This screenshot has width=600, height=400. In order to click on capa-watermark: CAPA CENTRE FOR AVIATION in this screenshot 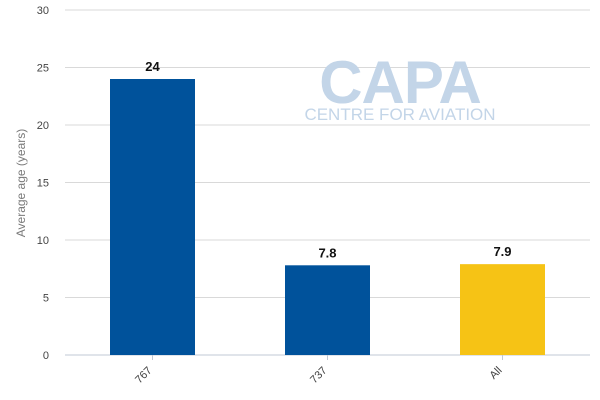, I will do `click(399, 86)`.